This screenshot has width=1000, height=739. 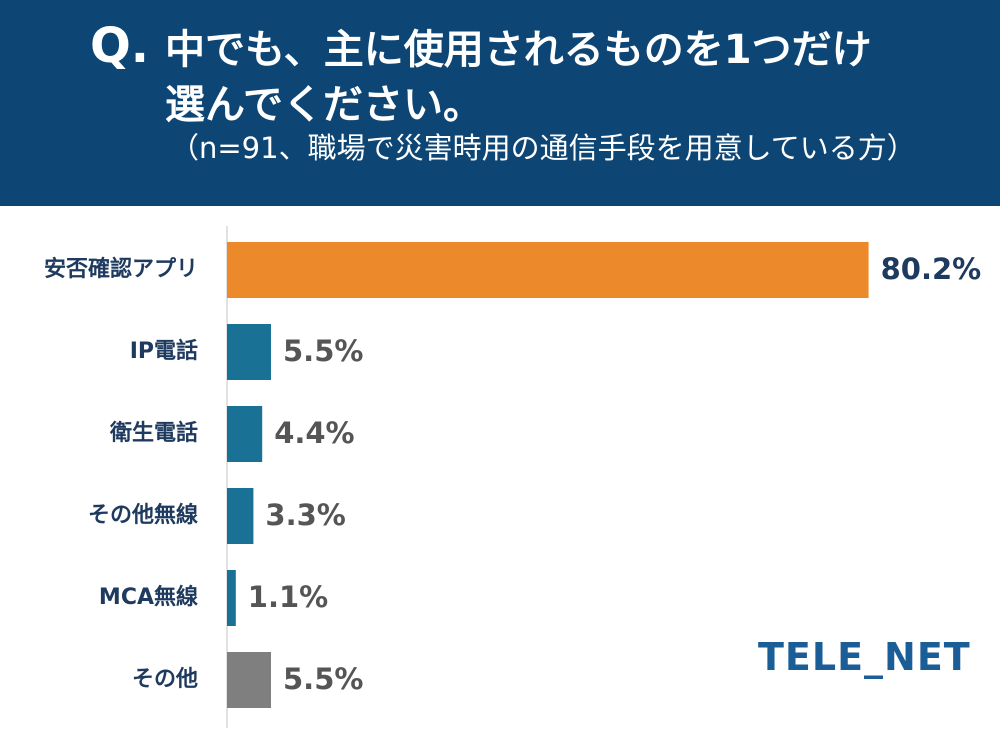 I want to click on category-label: MCA無線, so click(x=148, y=597).